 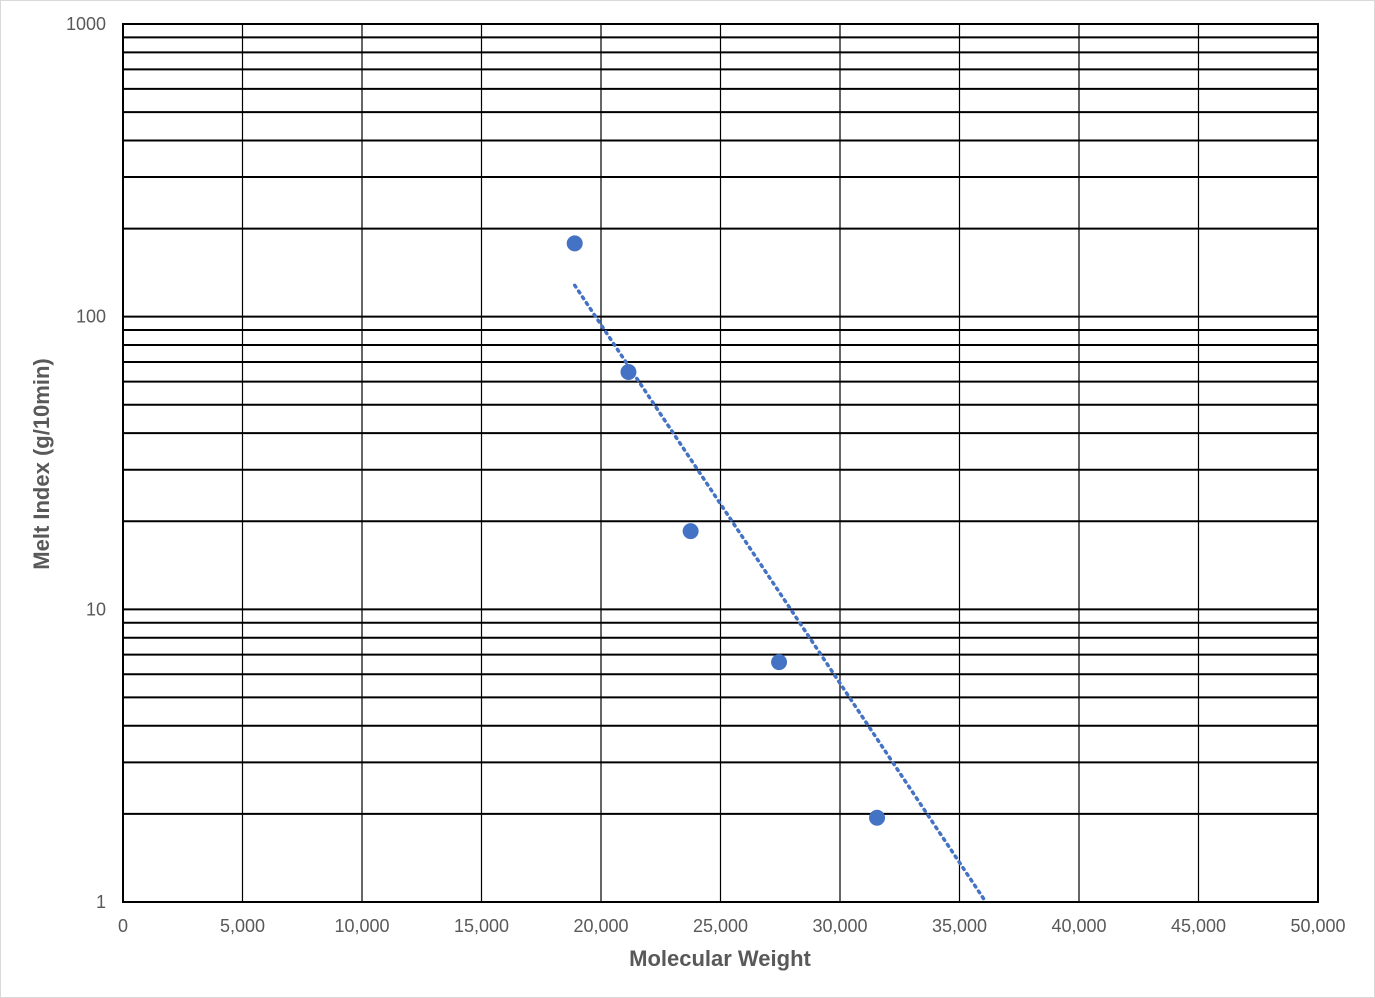 I want to click on x-tick-label: 25,000, so click(x=720, y=926).